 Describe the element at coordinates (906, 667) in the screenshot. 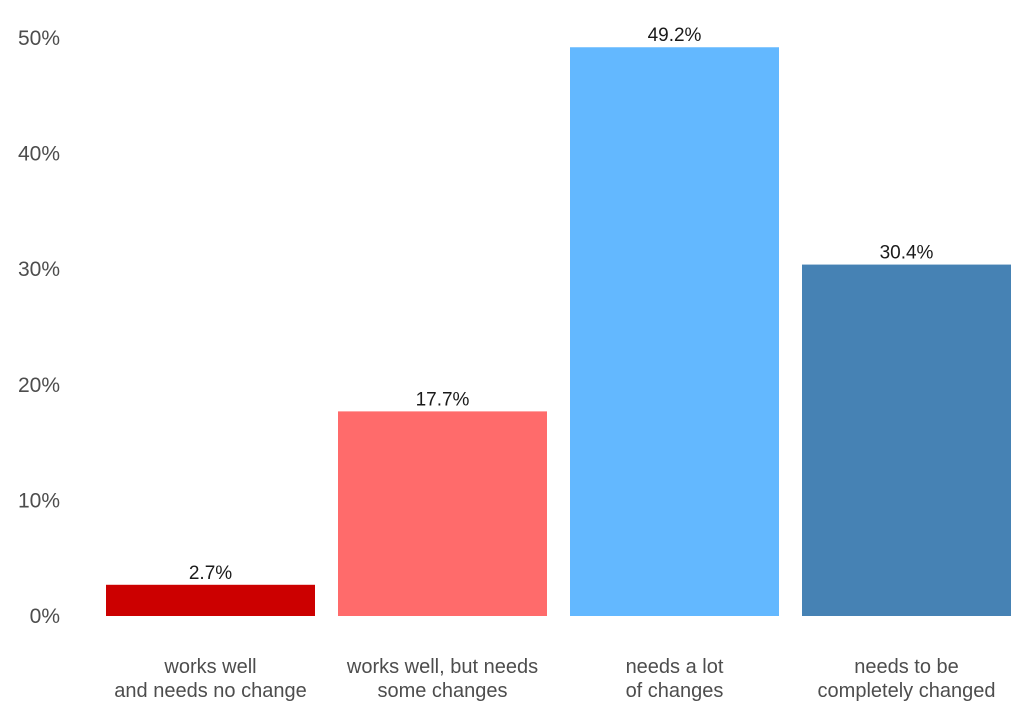

I see `x-category-label: needs to be` at that location.